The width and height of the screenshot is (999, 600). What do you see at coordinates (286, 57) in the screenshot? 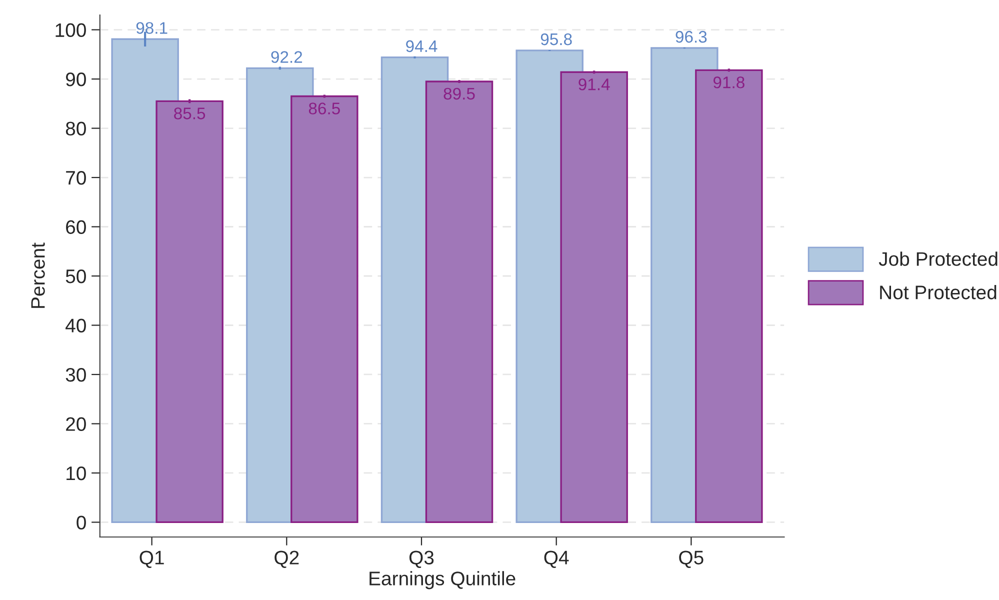
I see `data-label: 92.2` at bounding box center [286, 57].